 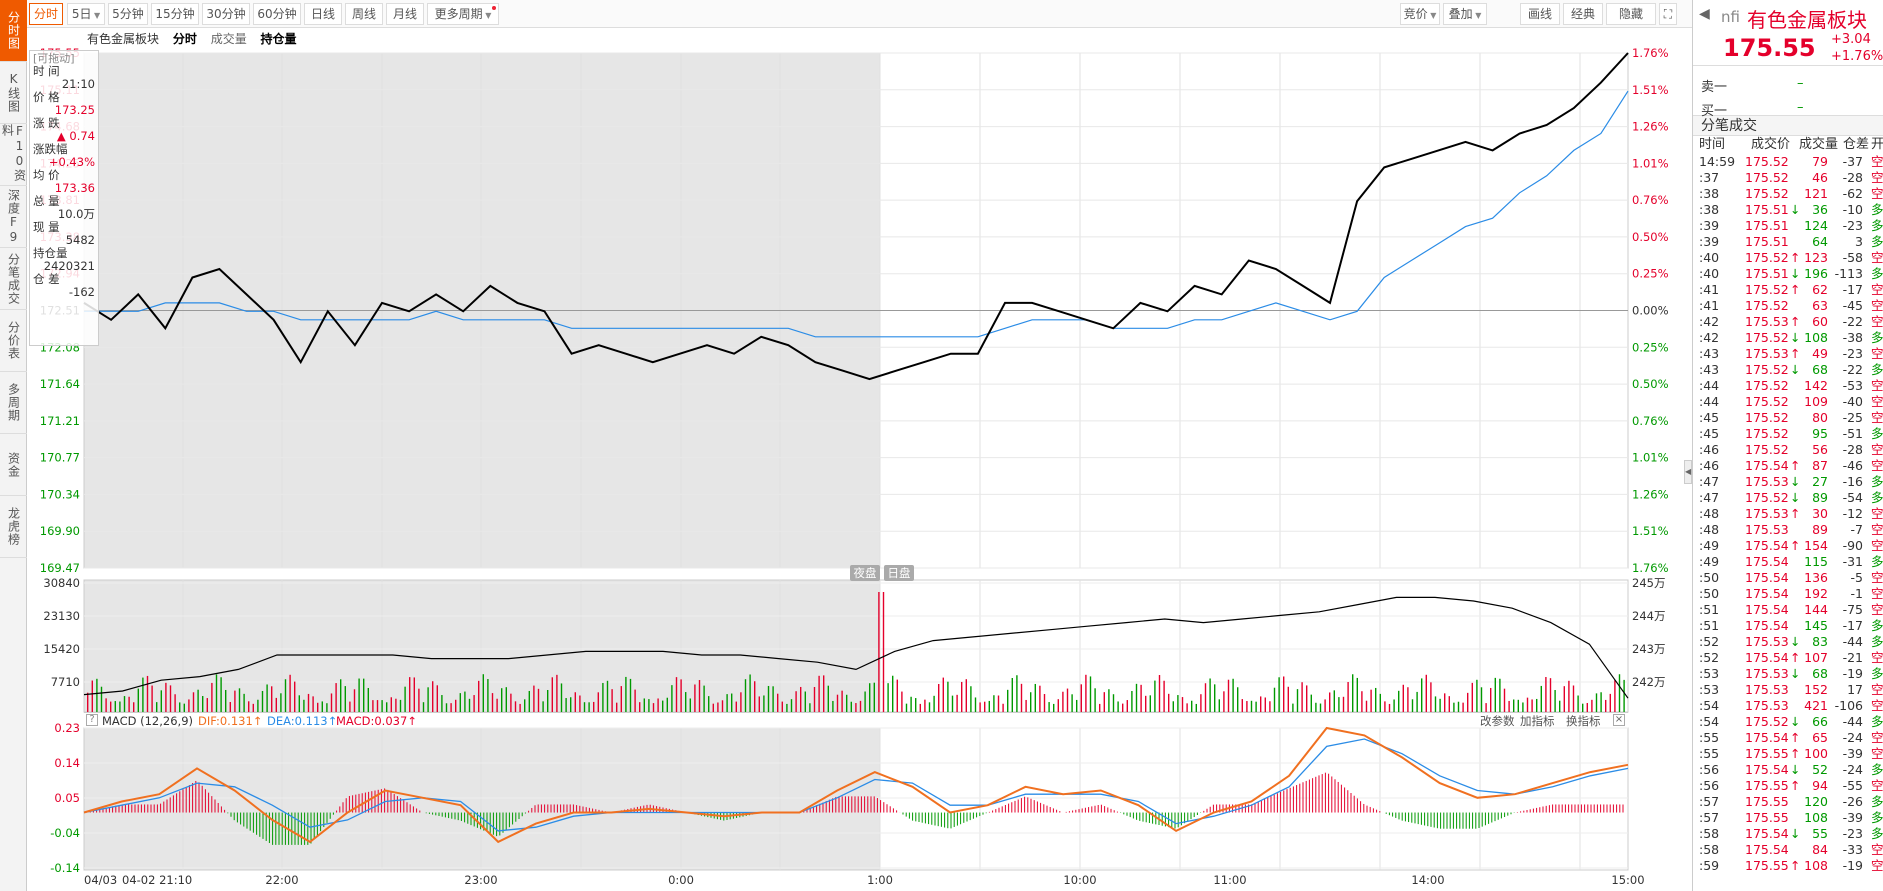 What do you see at coordinates (681, 880) in the screenshot?
I see `time-label-4: 0:00` at bounding box center [681, 880].